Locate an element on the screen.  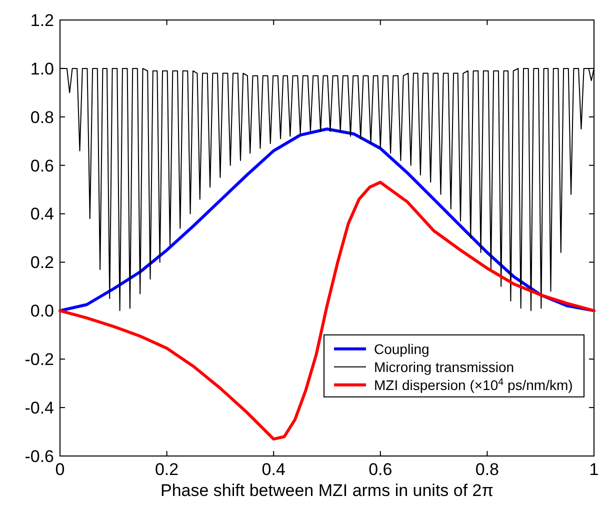
y-tick-label: 0.8 is located at coordinates (42, 117).